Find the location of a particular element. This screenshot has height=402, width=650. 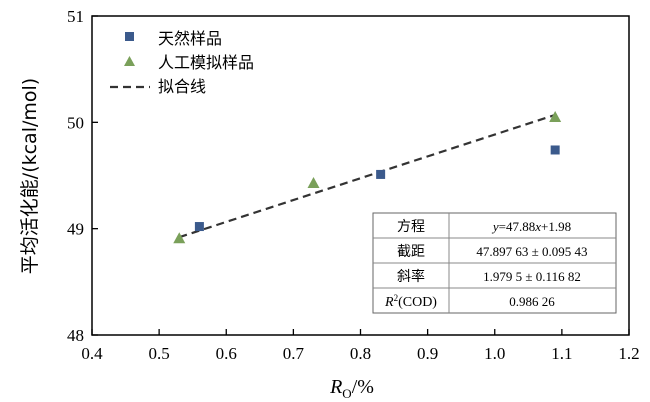

y-tick-label: 50 is located at coordinates (75, 122).